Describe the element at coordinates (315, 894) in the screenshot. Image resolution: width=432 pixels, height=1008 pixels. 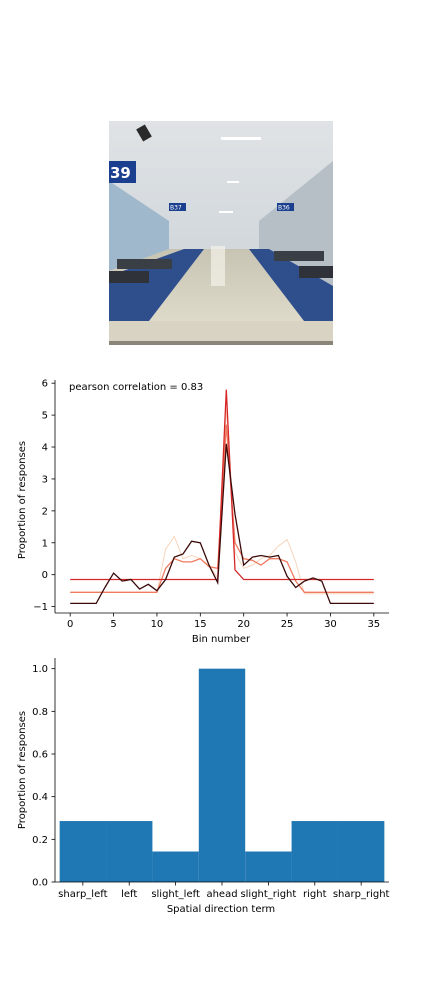
I see `bar-x-tick-label: right` at that location.